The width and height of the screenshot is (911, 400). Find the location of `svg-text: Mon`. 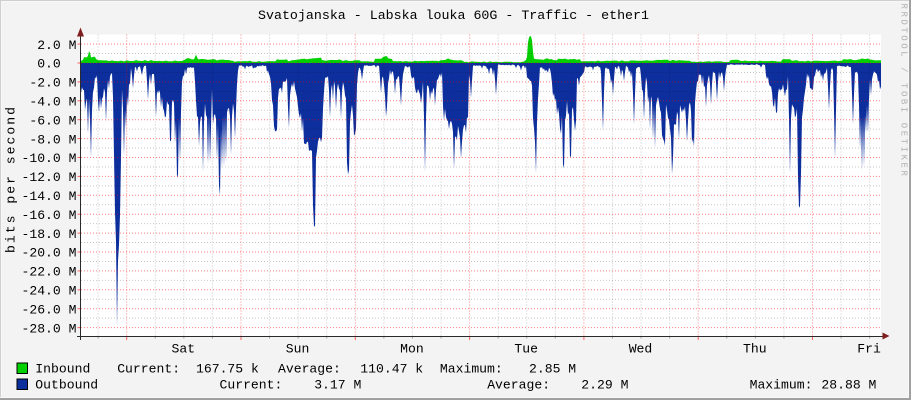

svg-text: Mon is located at coordinates (412, 349).